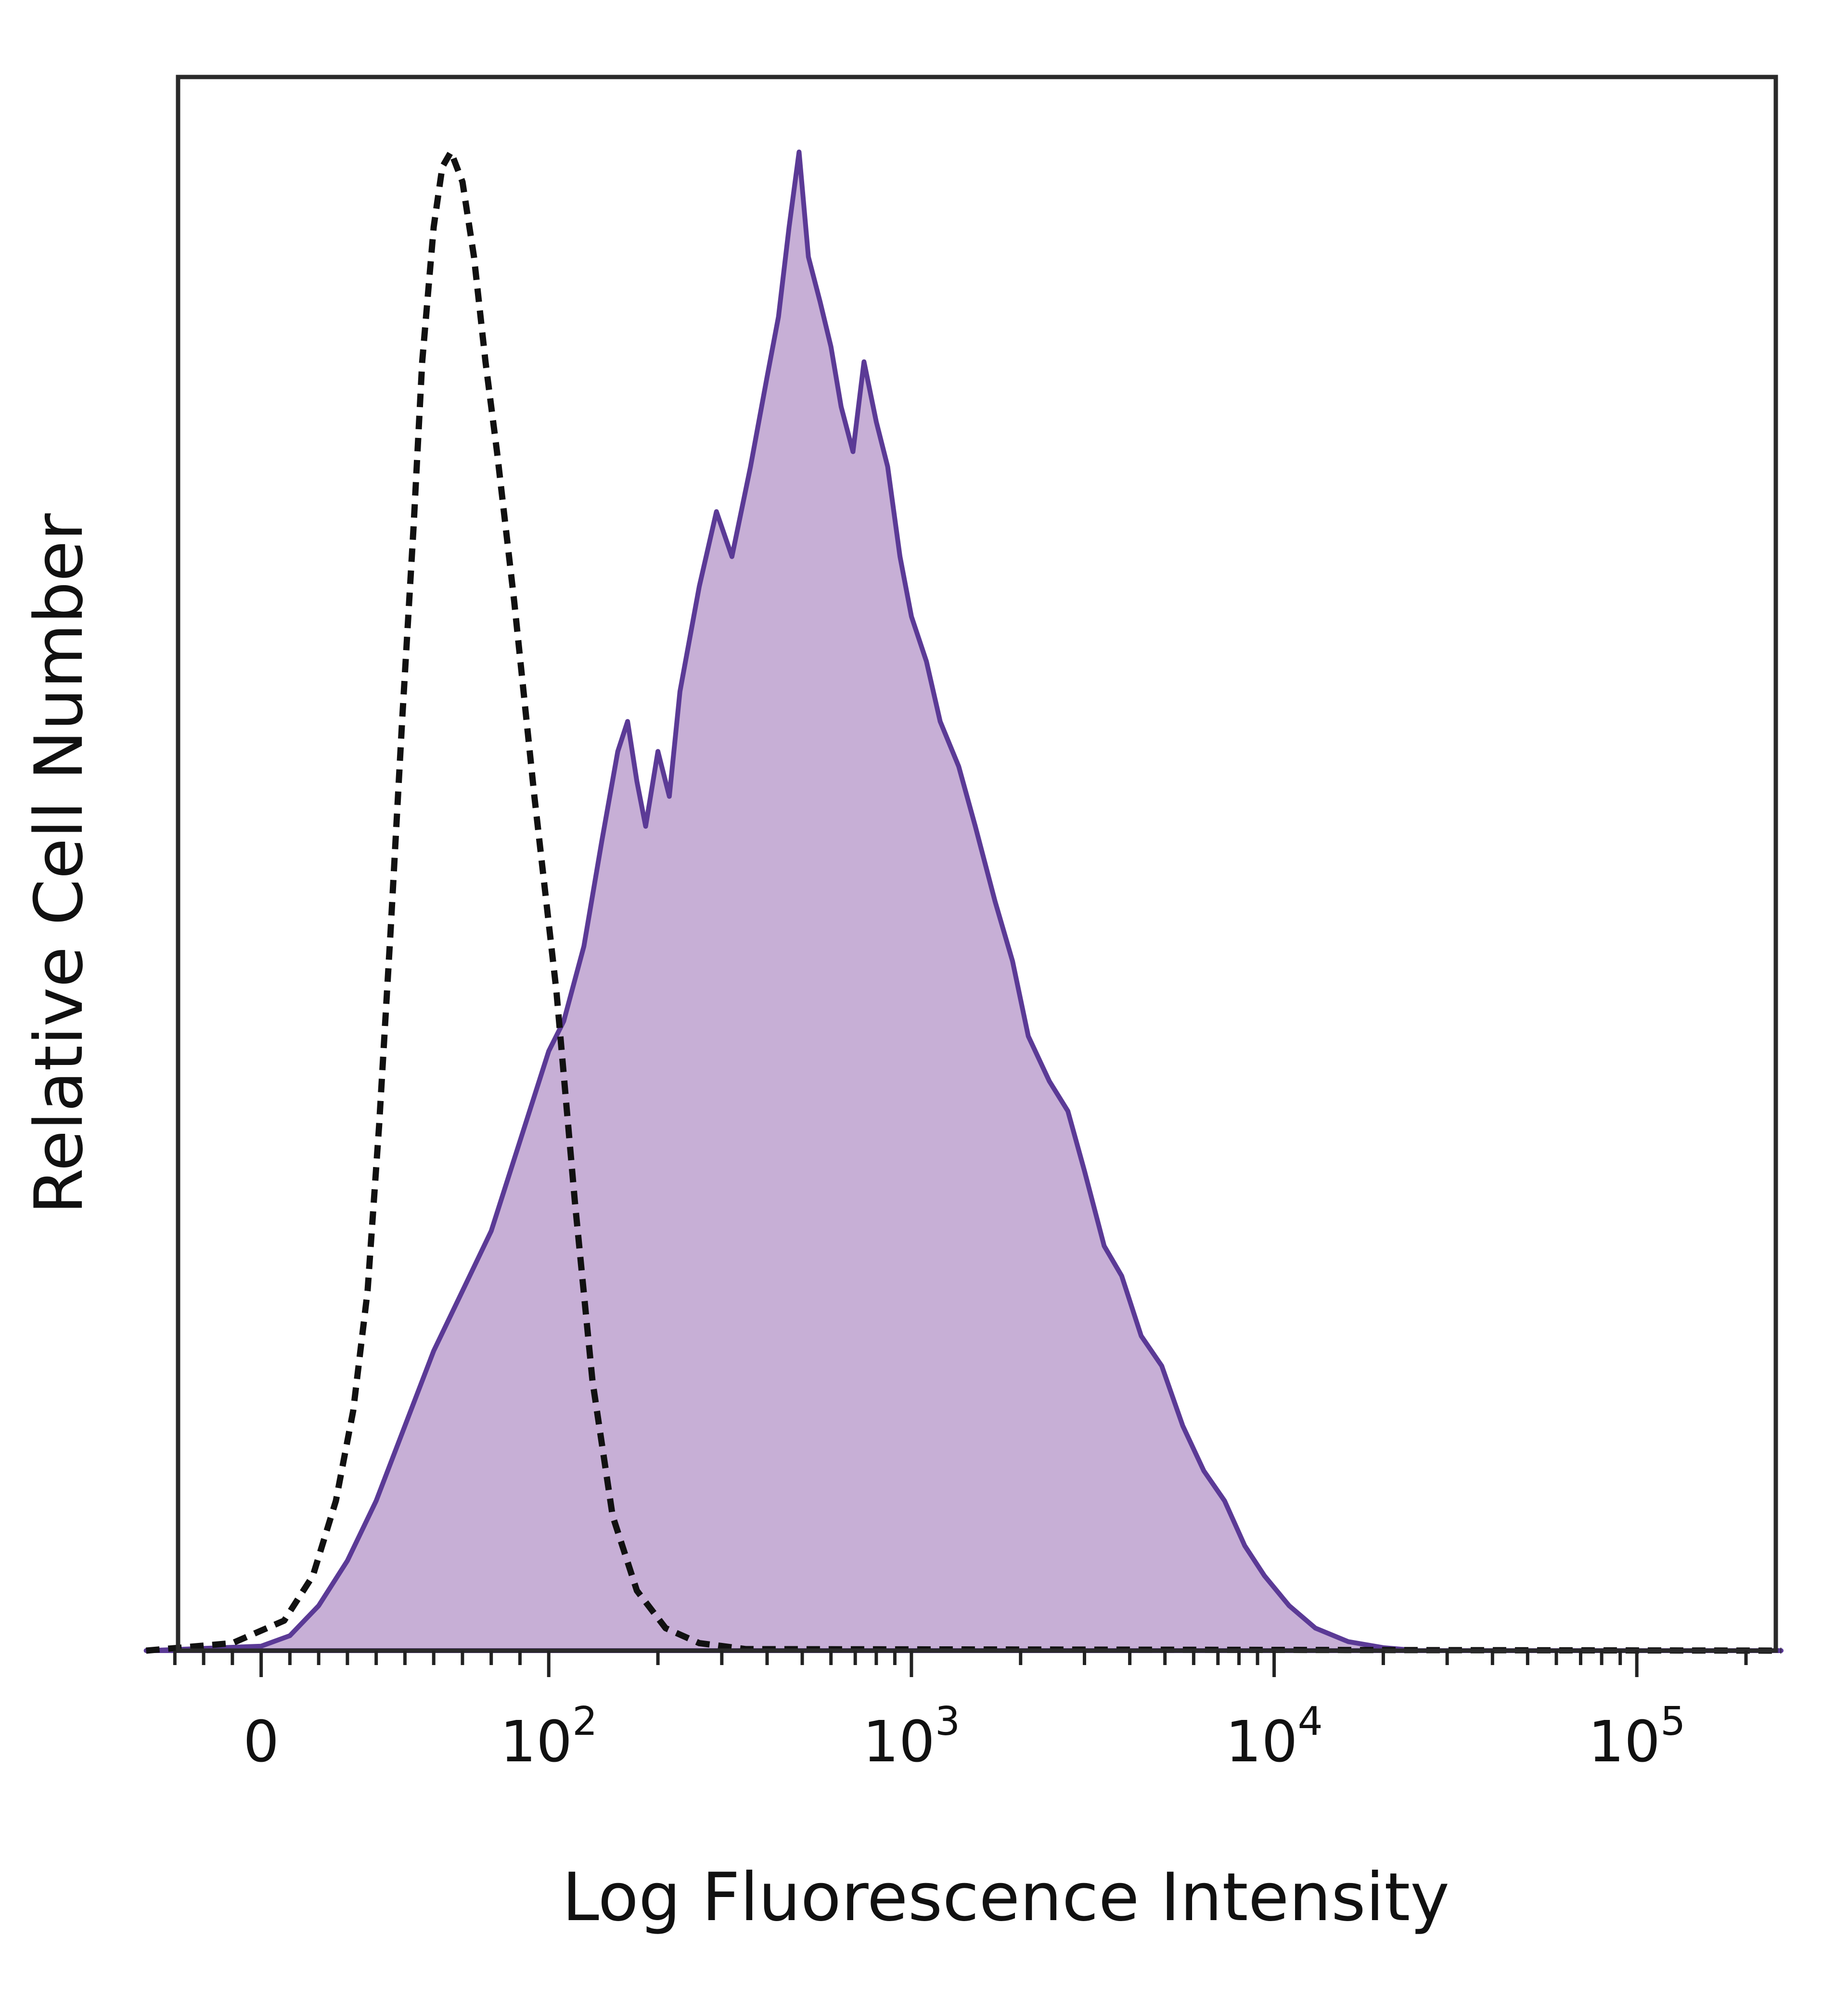  Describe the element at coordinates (1273, 1737) in the screenshot. I see `x-tick-label: 10⁴` at that location.